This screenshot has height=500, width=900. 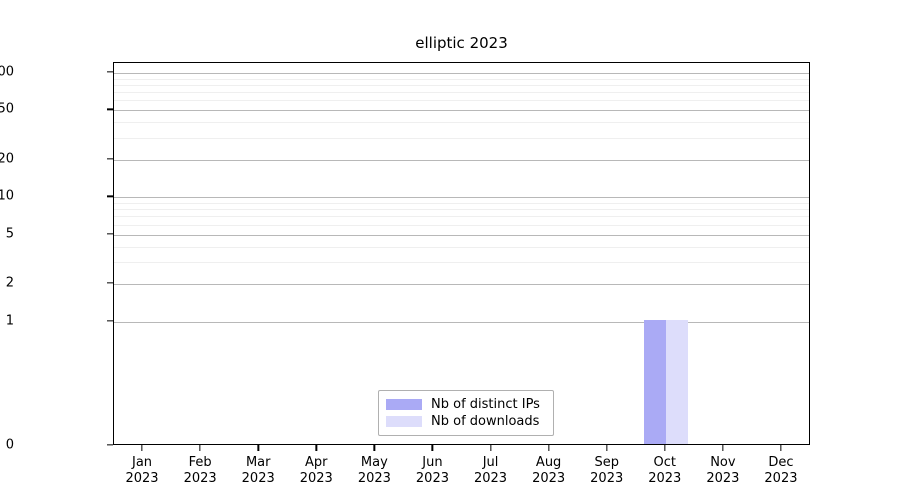 What do you see at coordinates (258, 462) in the screenshot?
I see `x-axis-tick-month: Mar` at bounding box center [258, 462].